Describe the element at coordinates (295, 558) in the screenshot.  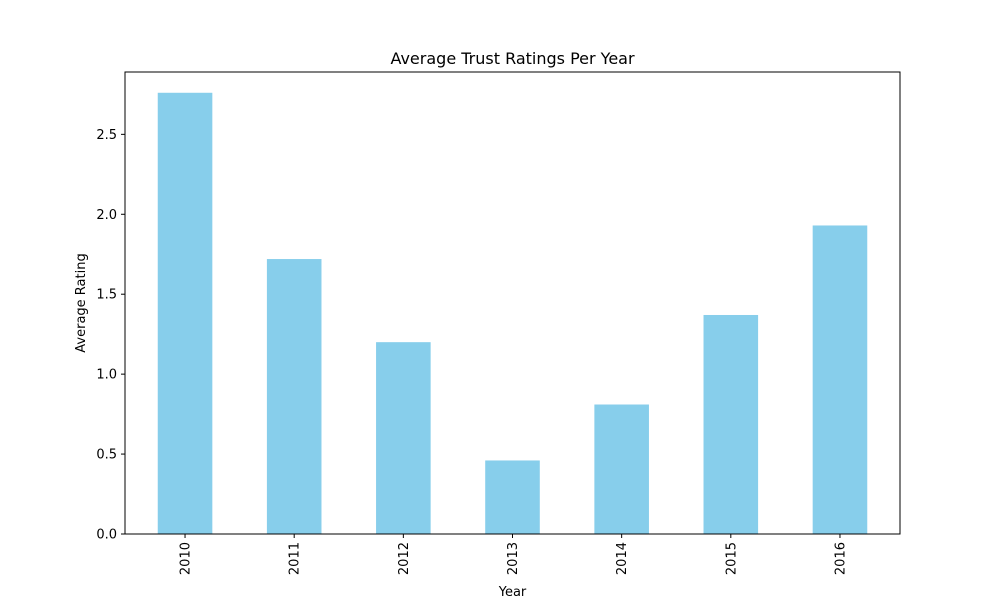
I see `x-tick-label: 2011` at that location.